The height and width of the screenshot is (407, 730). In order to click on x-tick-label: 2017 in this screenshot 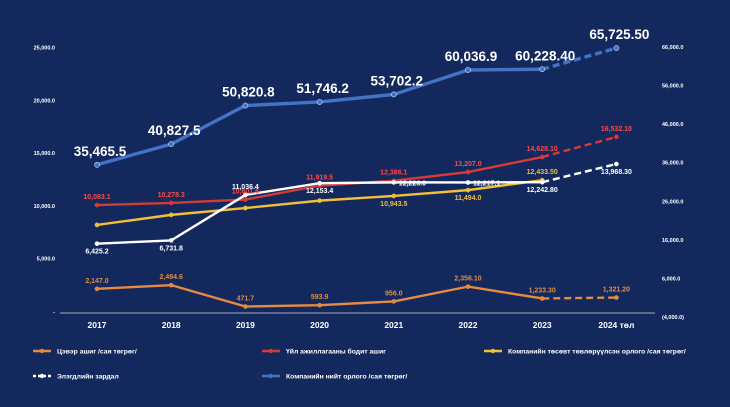, I will do `click(97, 325)`.